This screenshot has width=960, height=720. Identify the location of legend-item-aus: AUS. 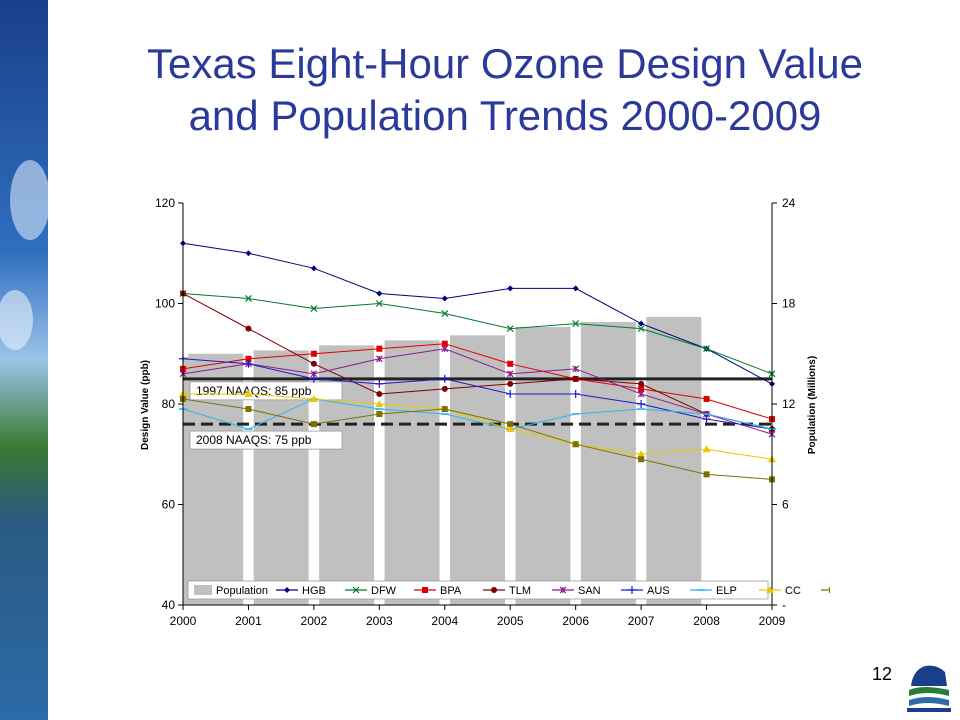
(645, 591).